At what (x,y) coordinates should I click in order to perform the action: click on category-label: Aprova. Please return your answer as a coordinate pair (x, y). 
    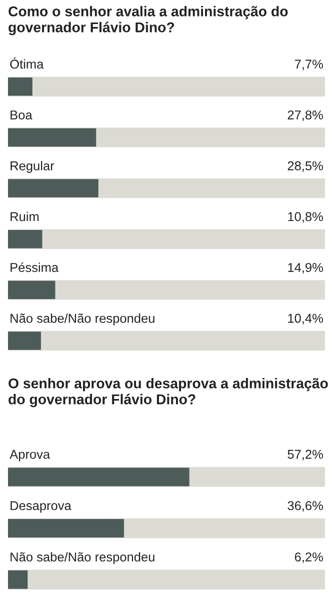
    Looking at the image, I should click on (30, 456).